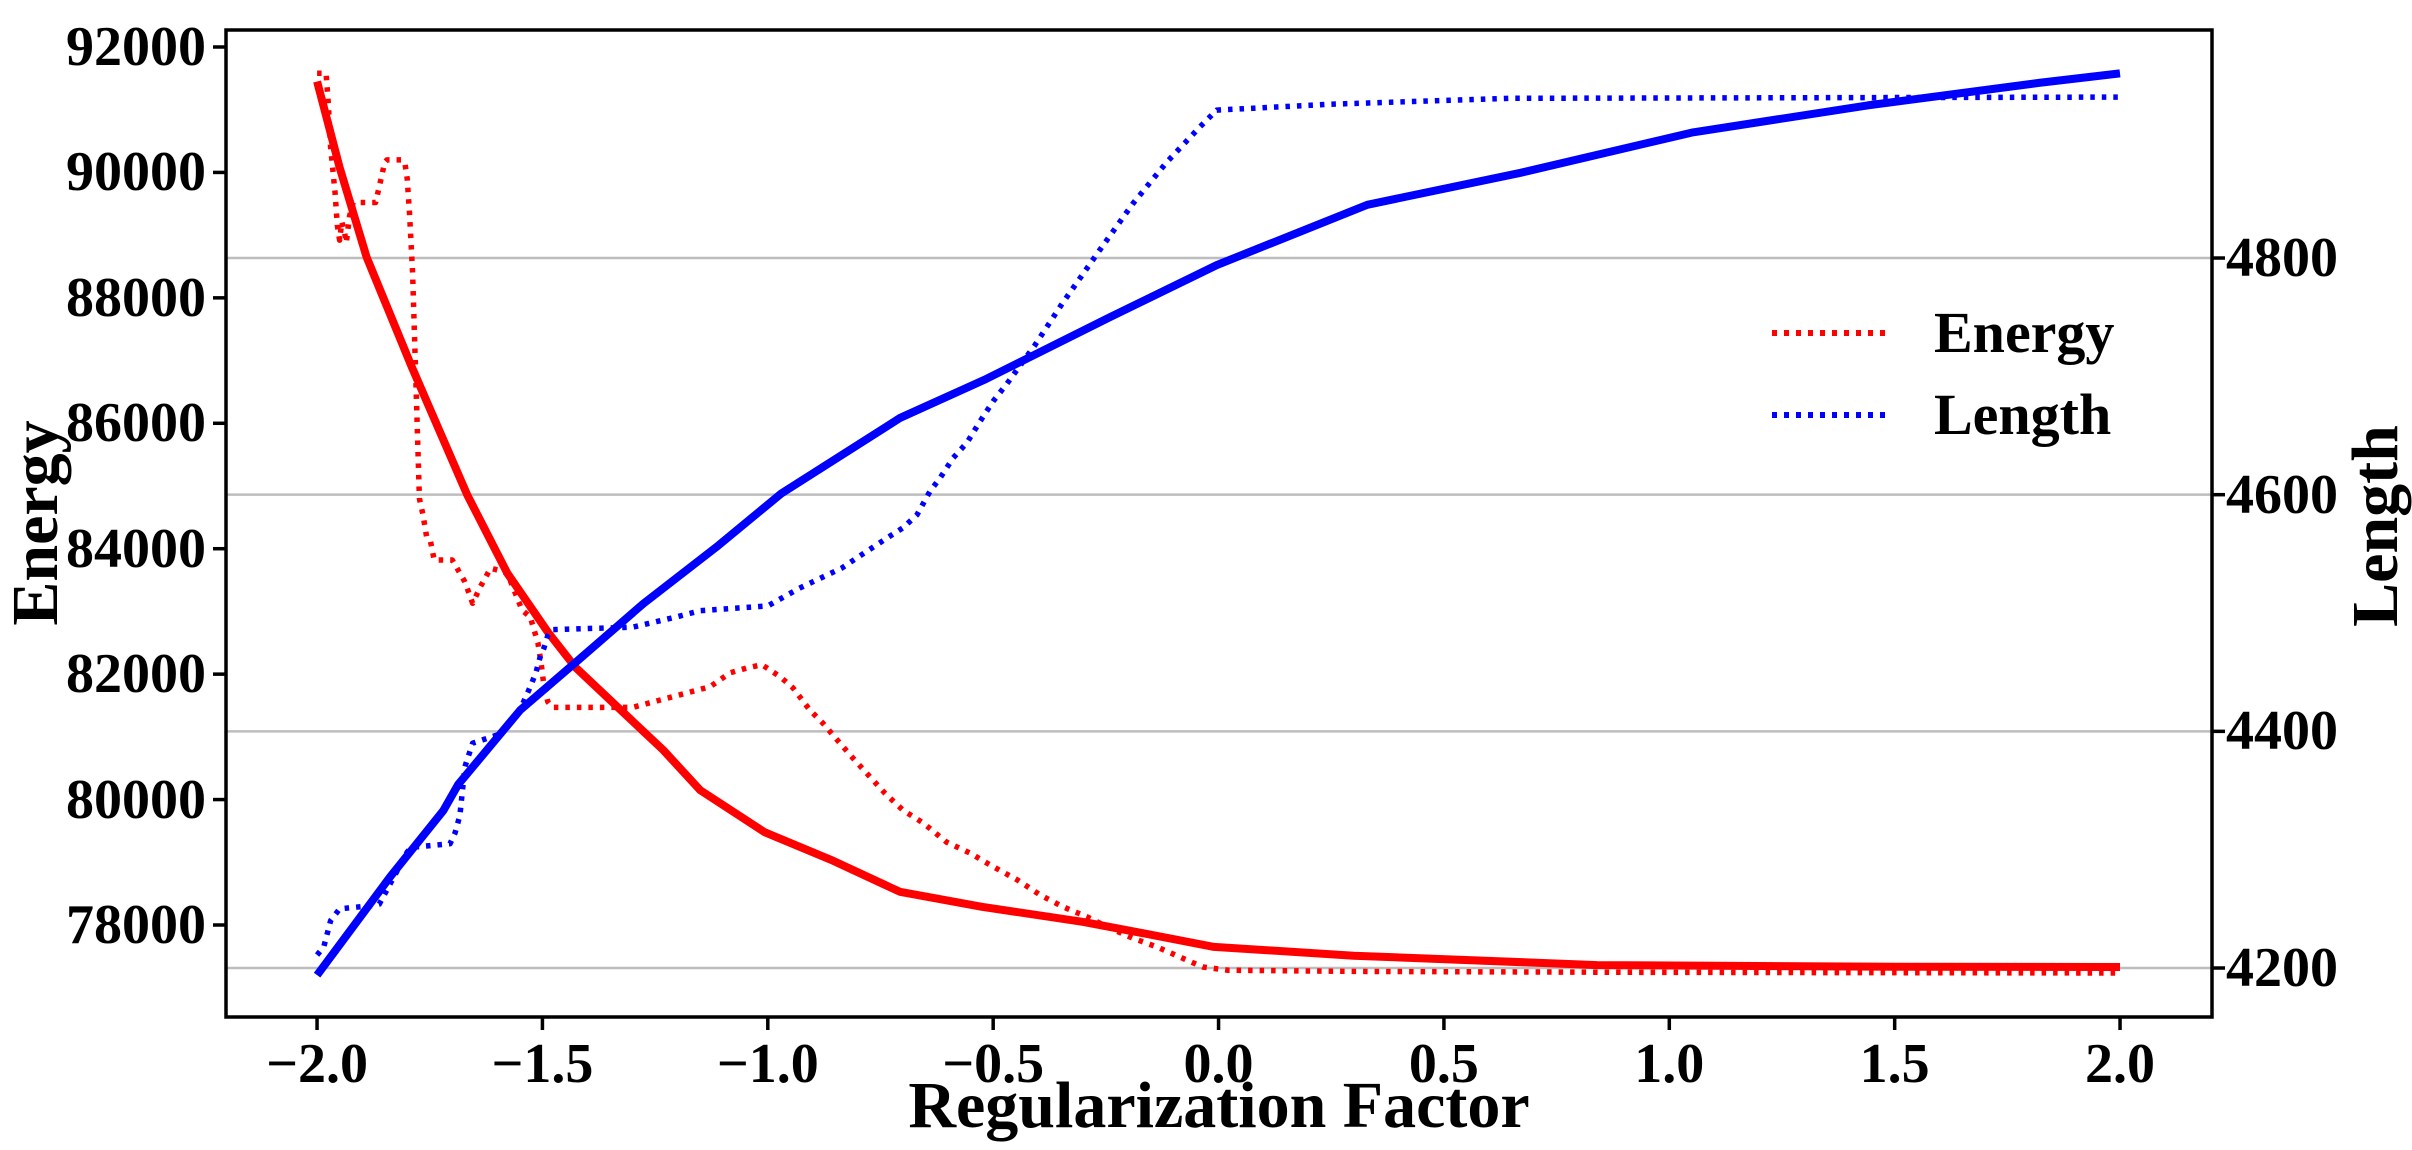 This screenshot has height=1150, width=2412. What do you see at coordinates (1218, 1064) in the screenshot?
I see `x-axis-tick-label: 0.0` at bounding box center [1218, 1064].